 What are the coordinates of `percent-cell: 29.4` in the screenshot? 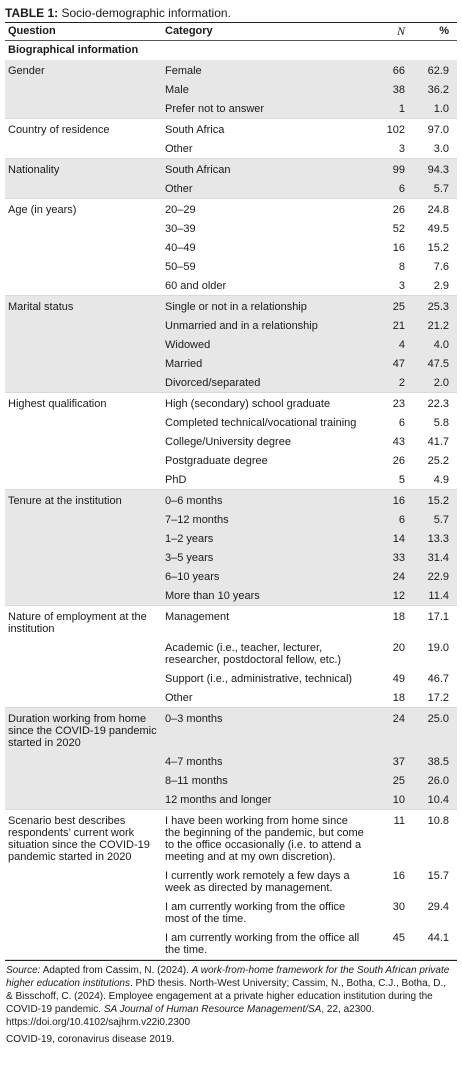 It's located at (438, 907).